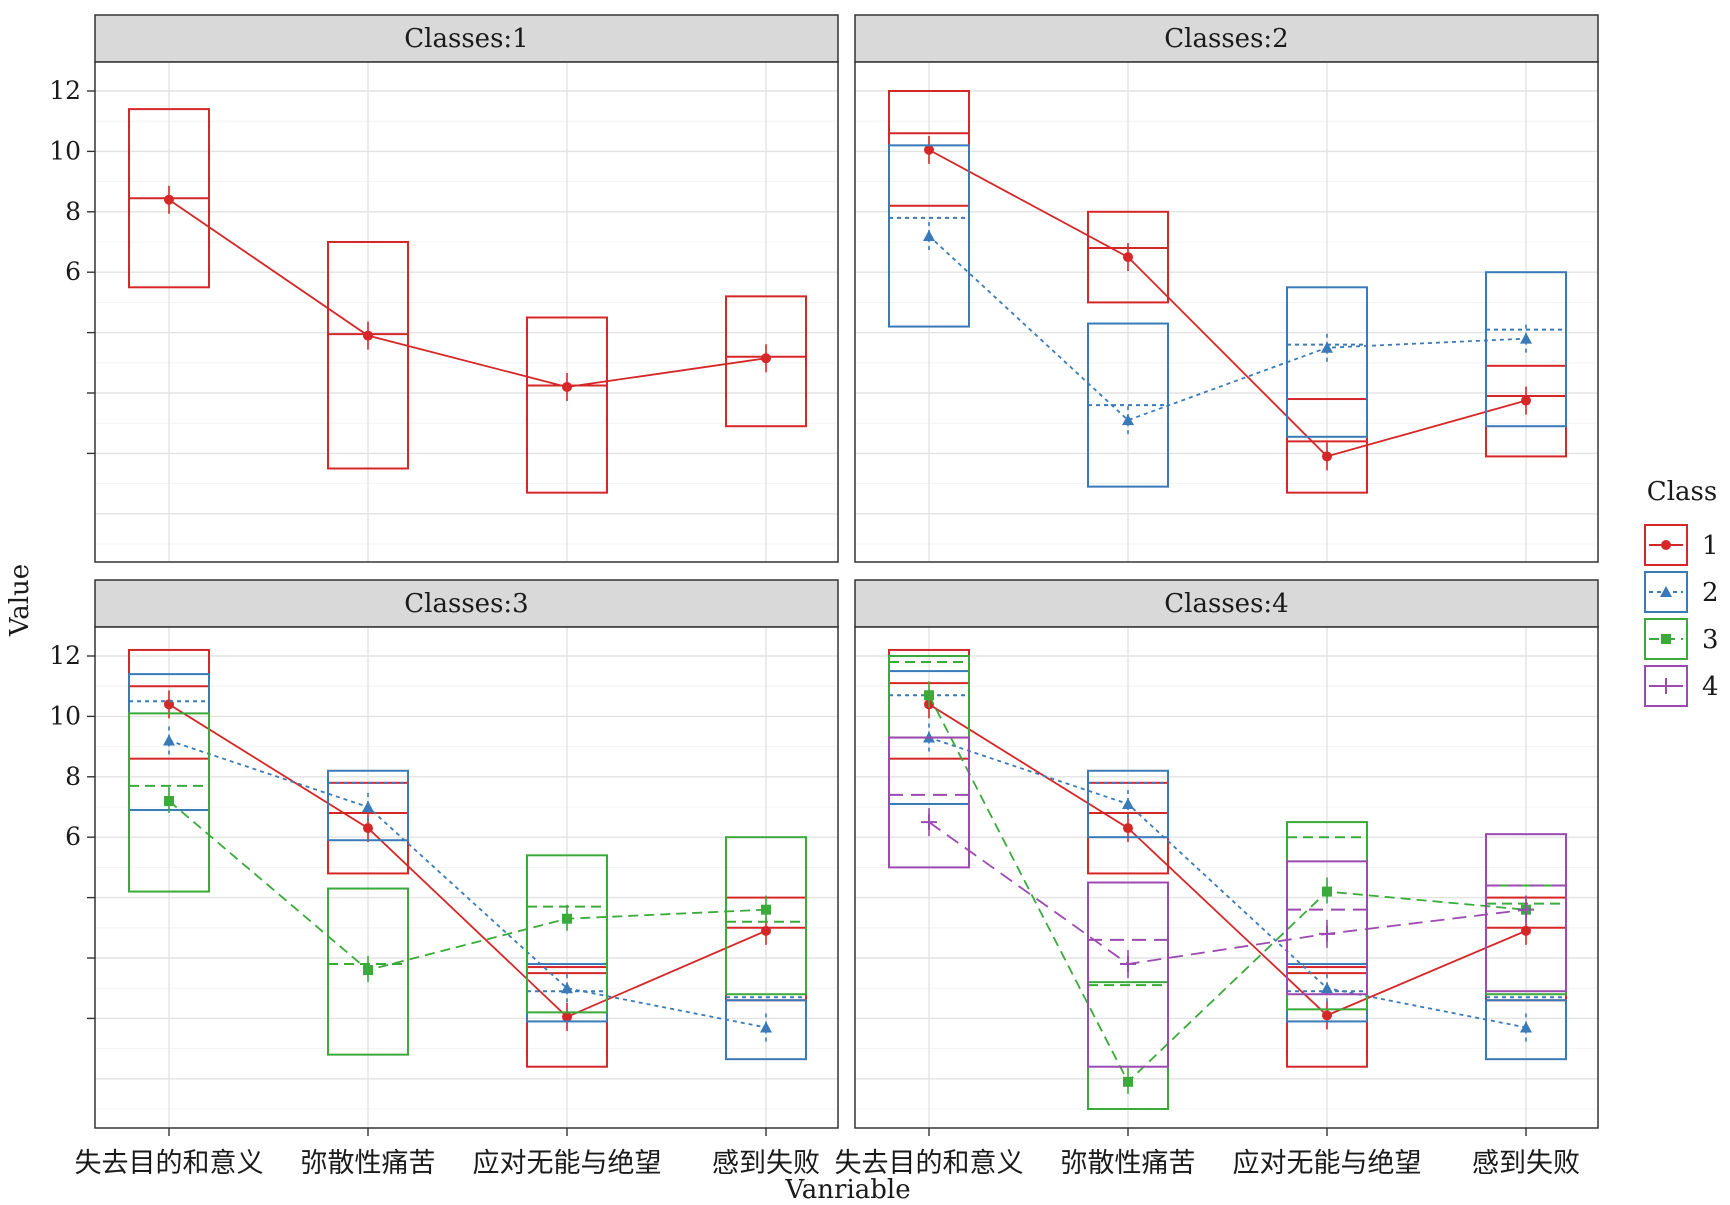 The width and height of the screenshot is (1730, 1205). I want to click on y-tick-label: 6, so click(73, 271).